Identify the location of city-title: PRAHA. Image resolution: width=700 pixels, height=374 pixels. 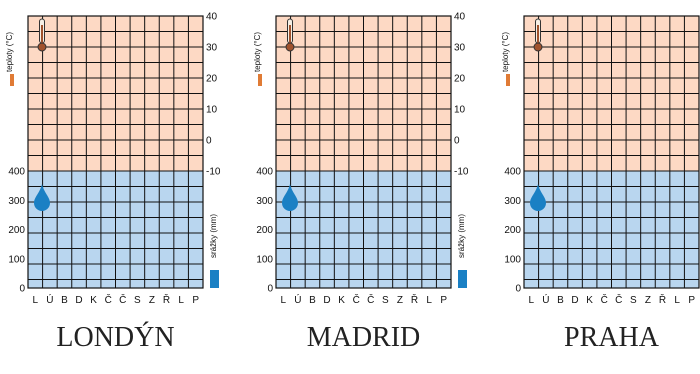
(612, 337).